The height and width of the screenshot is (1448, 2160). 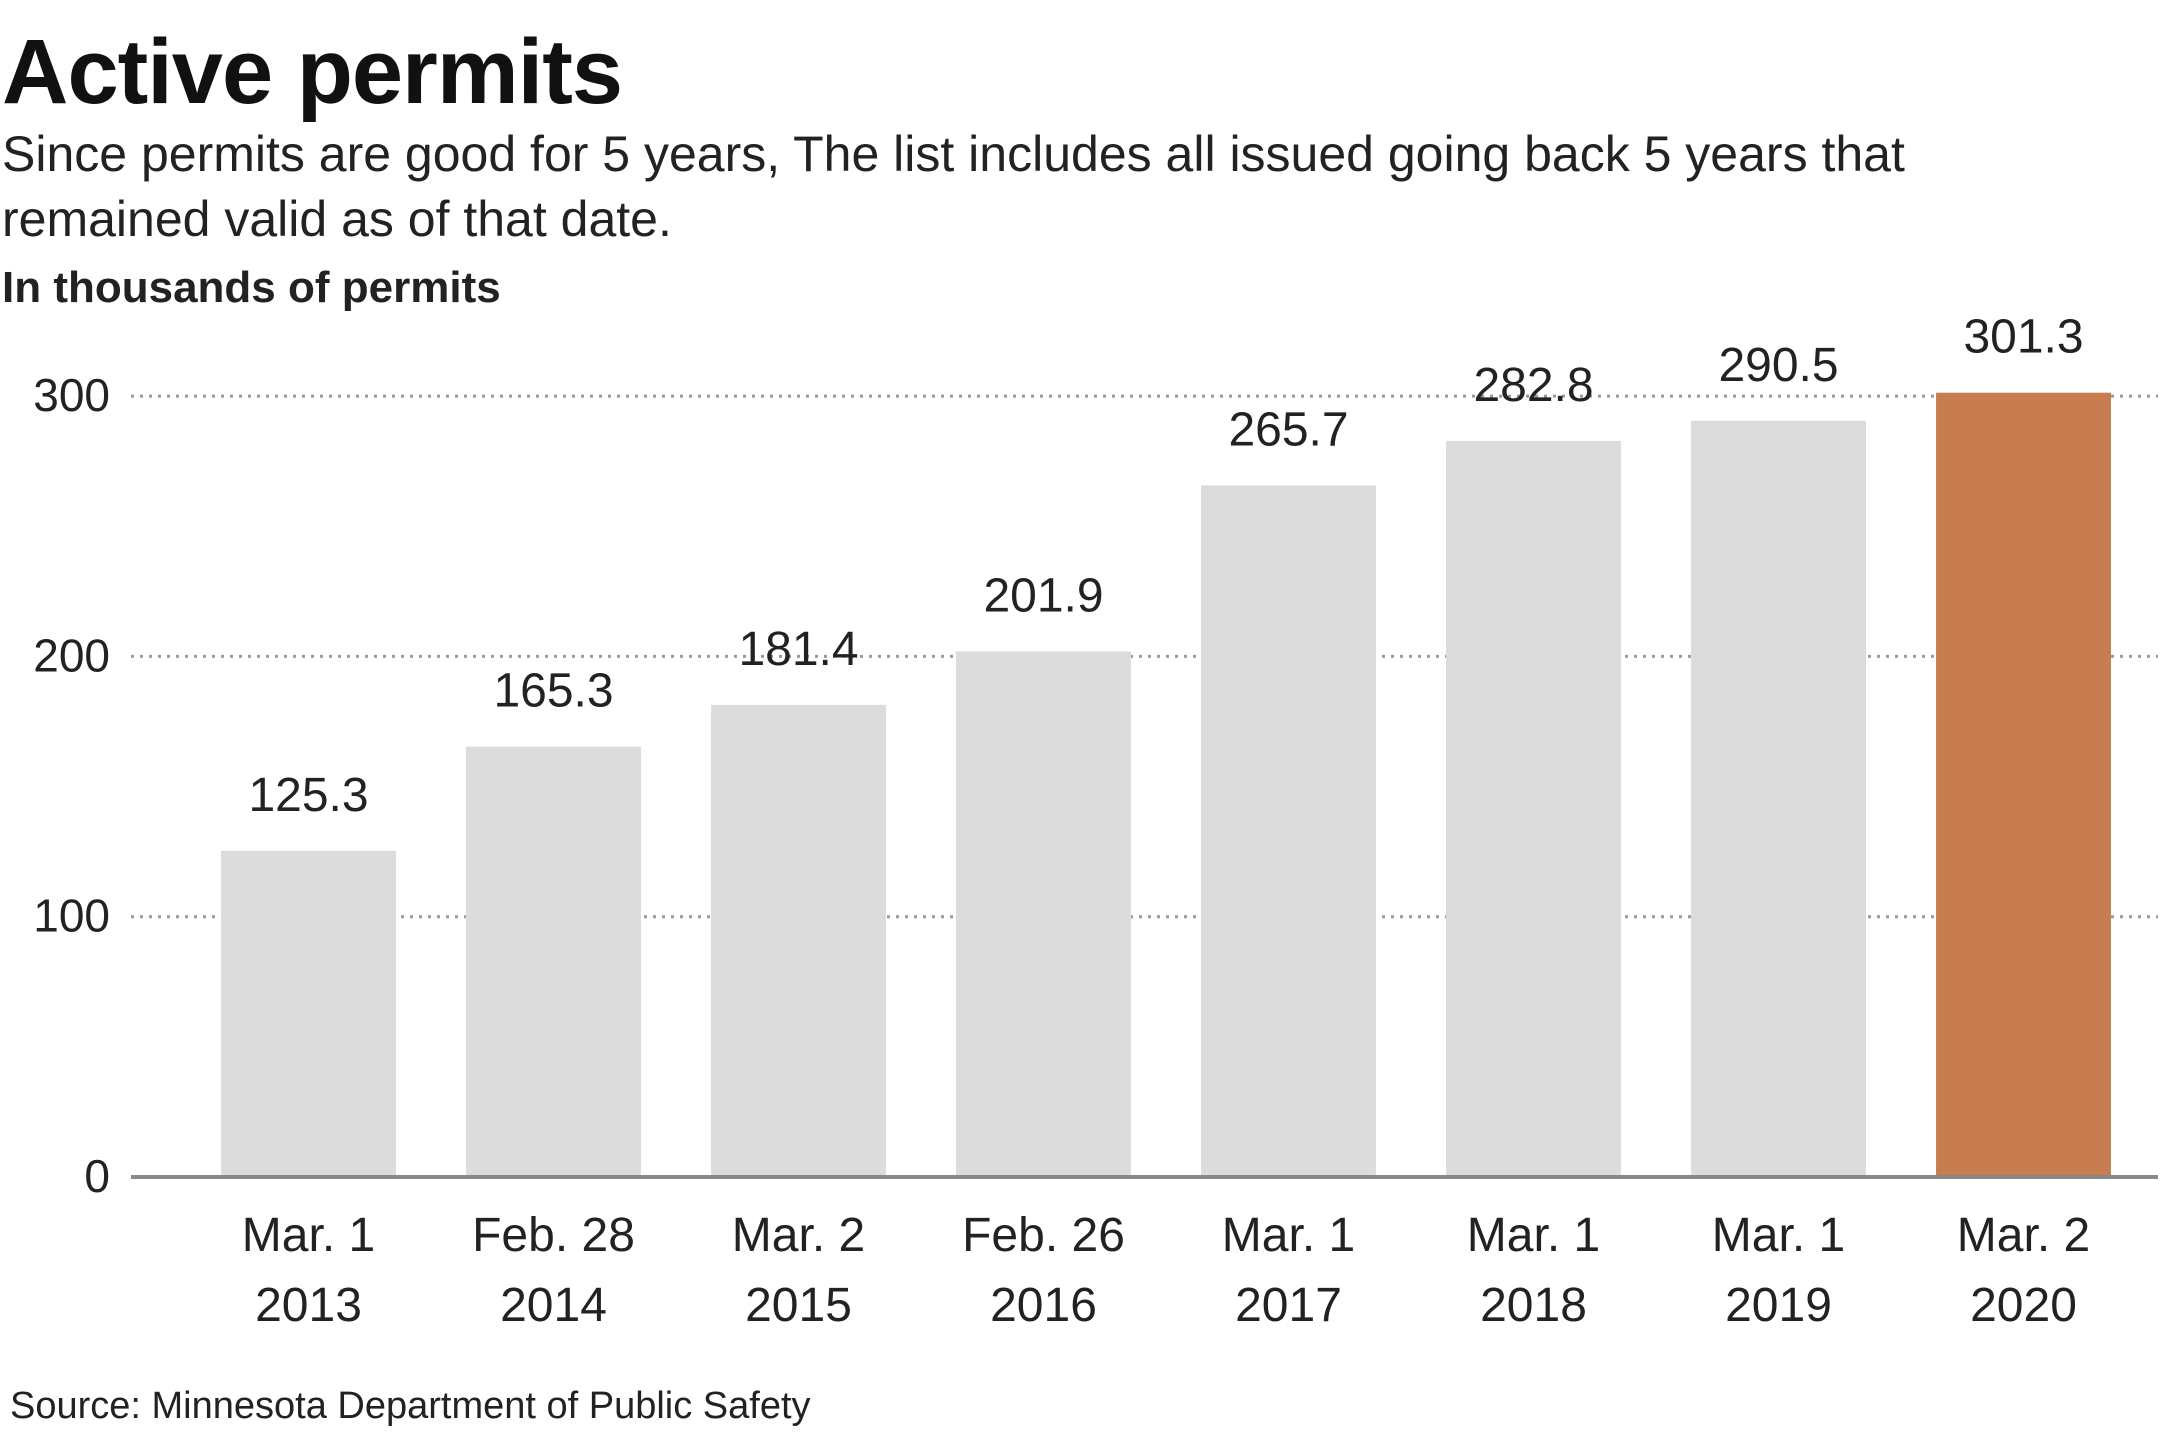 I want to click on x-tick-label: 2019, so click(x=1778, y=1305).